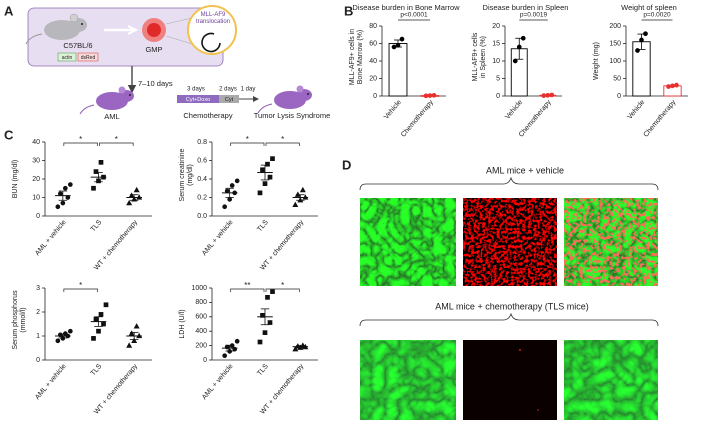 This screenshot has width=701, height=433. I want to click on y-tick-label: 2, so click(38, 312).